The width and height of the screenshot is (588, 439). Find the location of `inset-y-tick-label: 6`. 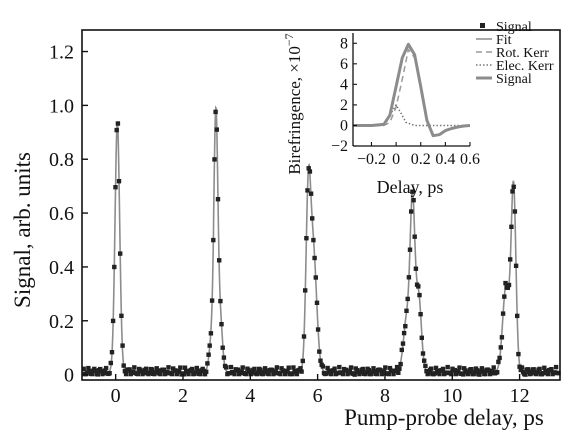

inset-y-tick-label: 6 is located at coordinates (344, 64).